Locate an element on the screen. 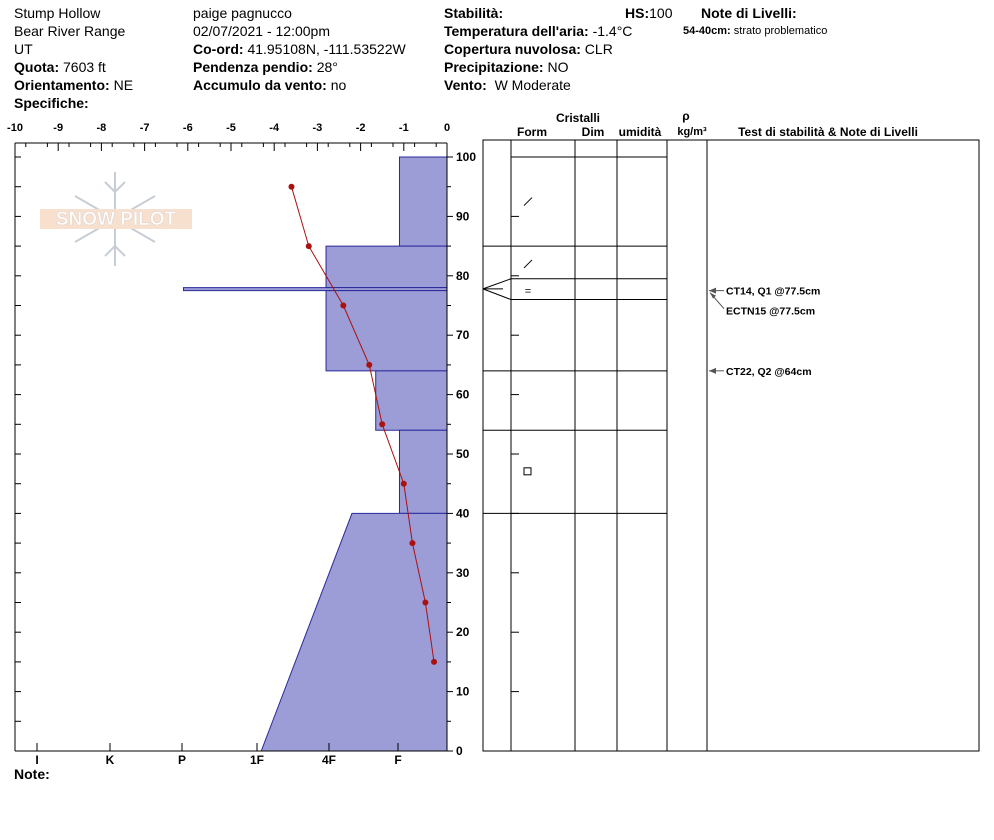  temp-tick-label: 0 is located at coordinates (447, 128).